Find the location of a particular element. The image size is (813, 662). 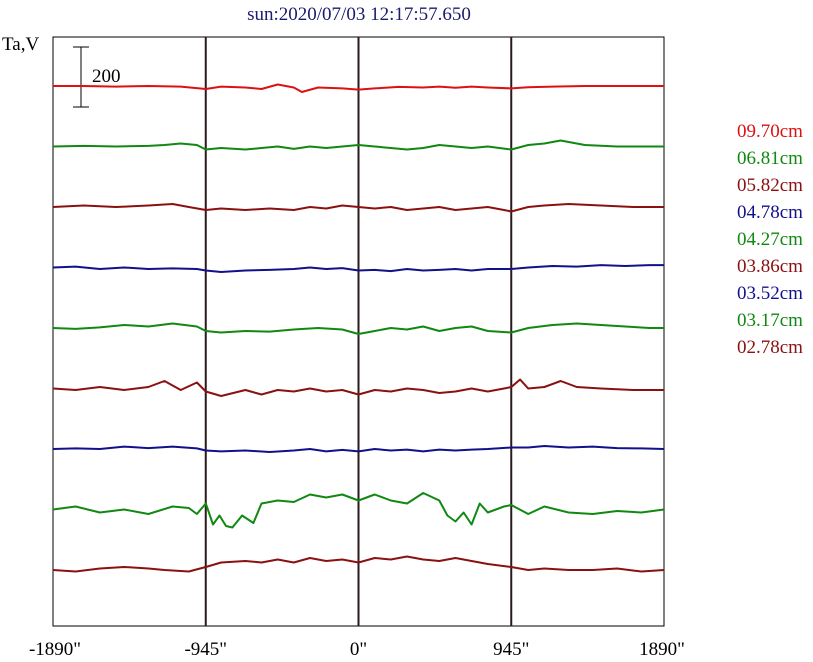

legend-entry: 03.17cm is located at coordinates (770, 320).